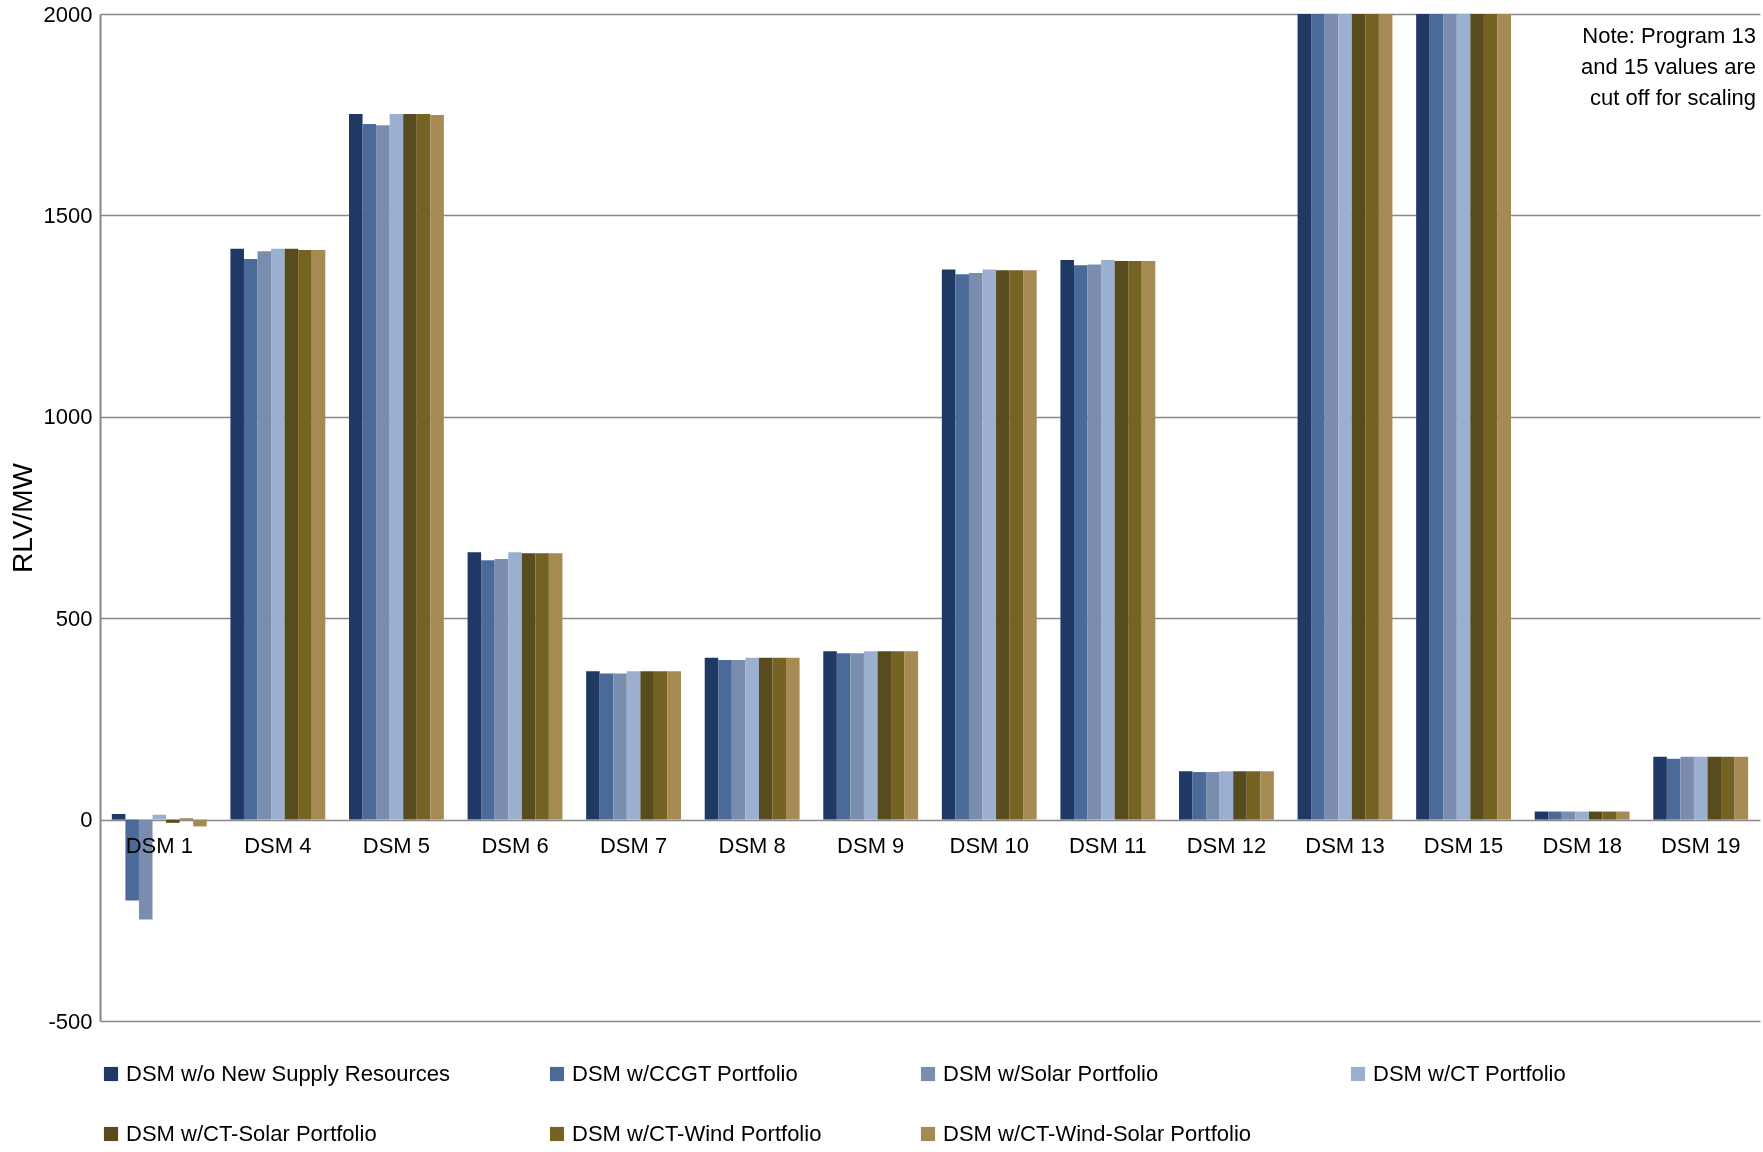 This screenshot has width=1763, height=1152. I want to click on x-tick-label: DSM 9, so click(871, 846).